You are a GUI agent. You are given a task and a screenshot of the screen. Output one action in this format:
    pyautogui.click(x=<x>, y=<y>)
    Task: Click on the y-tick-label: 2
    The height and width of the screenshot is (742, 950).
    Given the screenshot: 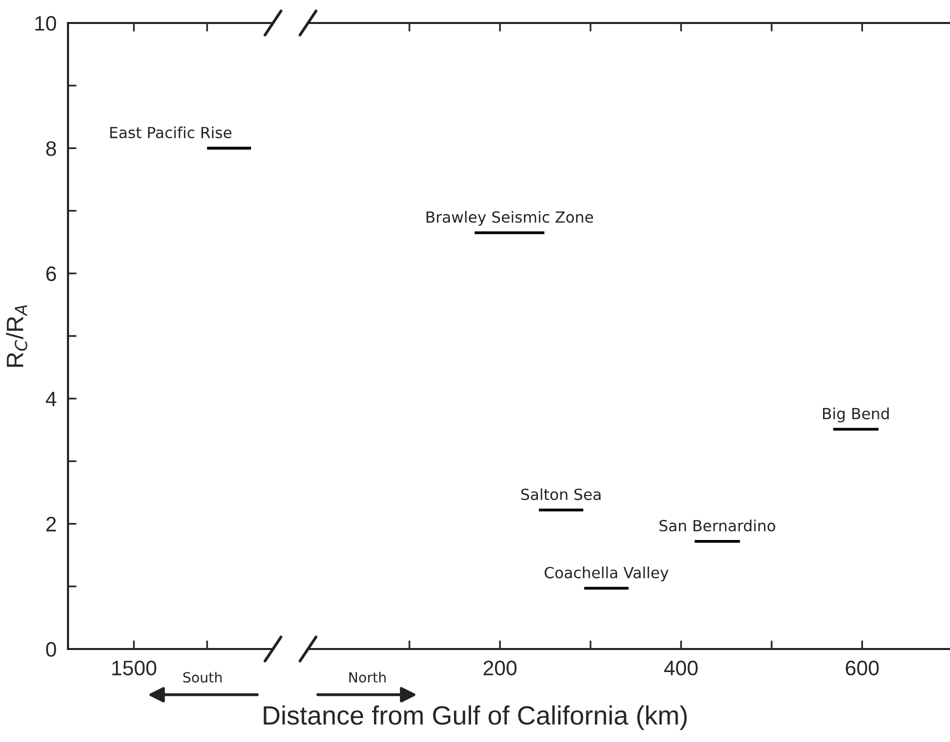 What is the action you would take?
    pyautogui.click(x=51, y=524)
    